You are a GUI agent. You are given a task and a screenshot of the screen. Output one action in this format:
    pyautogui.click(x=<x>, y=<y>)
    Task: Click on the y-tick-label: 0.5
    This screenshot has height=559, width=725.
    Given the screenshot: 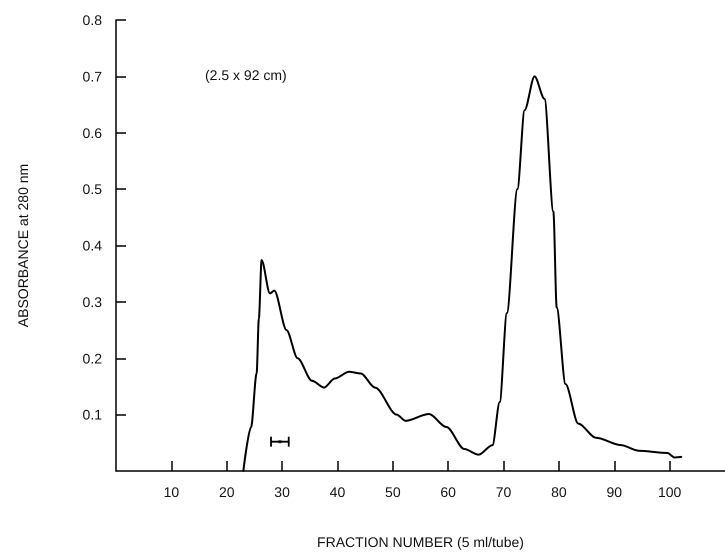 What is the action you would take?
    pyautogui.click(x=92, y=189)
    